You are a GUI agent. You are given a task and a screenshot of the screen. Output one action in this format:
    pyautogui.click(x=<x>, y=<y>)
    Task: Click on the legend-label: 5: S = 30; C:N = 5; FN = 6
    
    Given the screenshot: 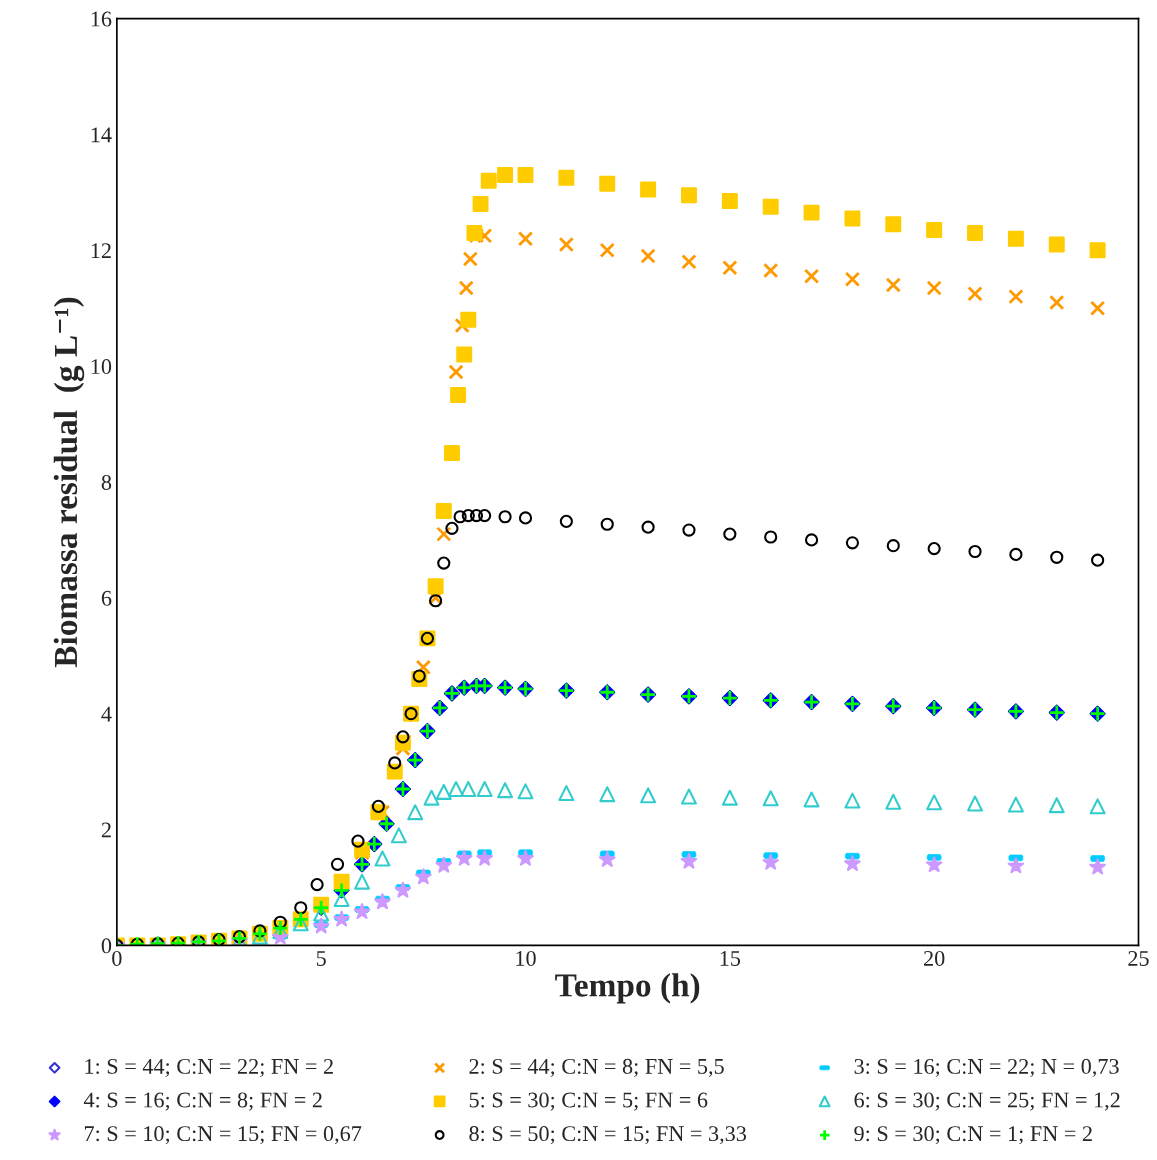 What is the action you would take?
    pyautogui.click(x=588, y=1101)
    